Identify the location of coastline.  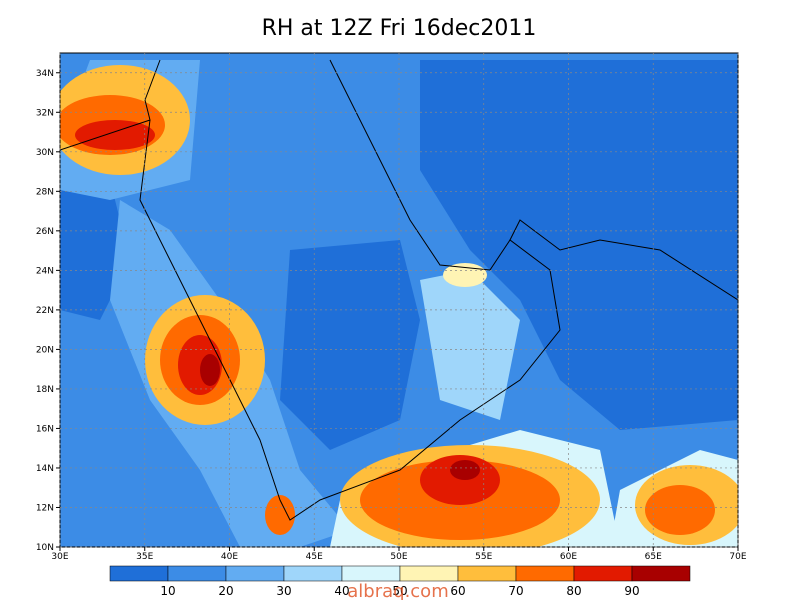
(623, 260).